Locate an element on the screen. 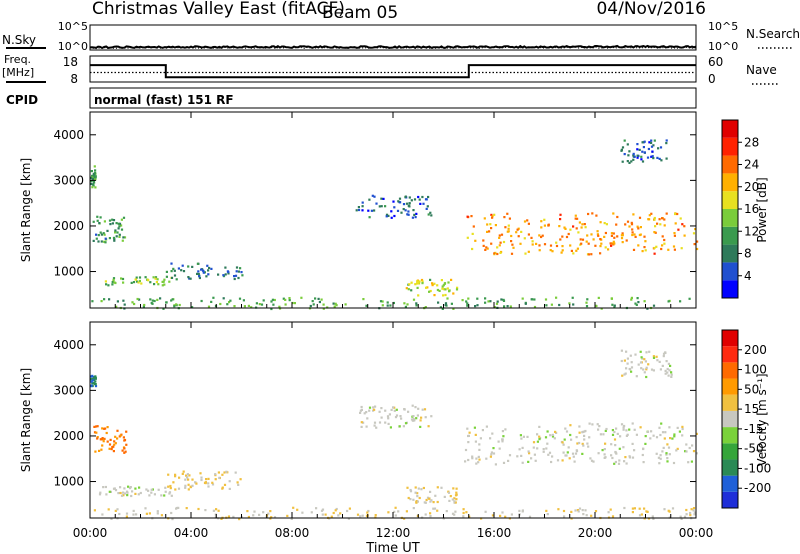  velocity-y-title: Slant Range [km] is located at coordinates (26, 420).